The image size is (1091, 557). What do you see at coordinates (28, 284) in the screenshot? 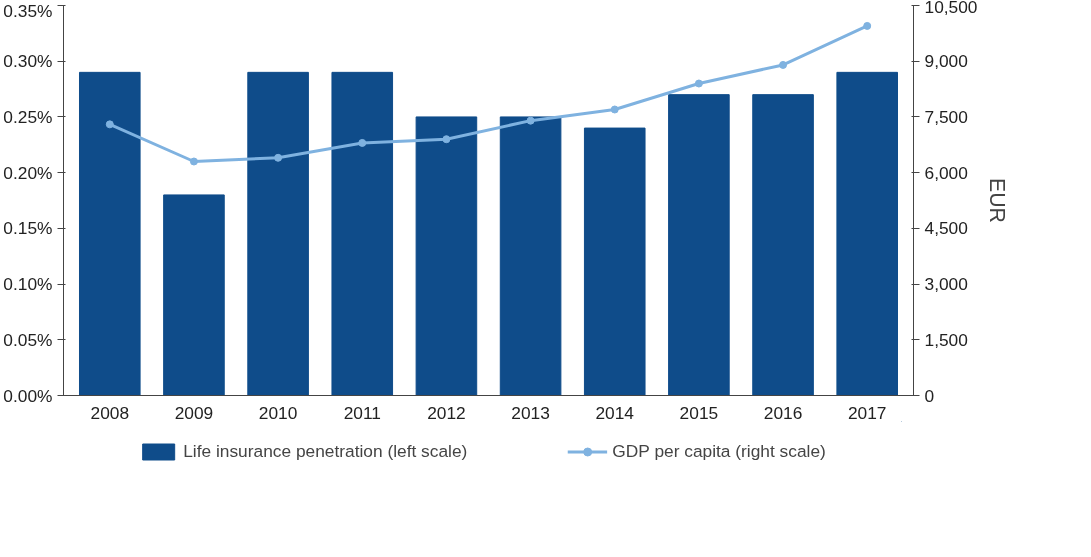
I see `y-tick-label: 0.10%` at bounding box center [28, 284].